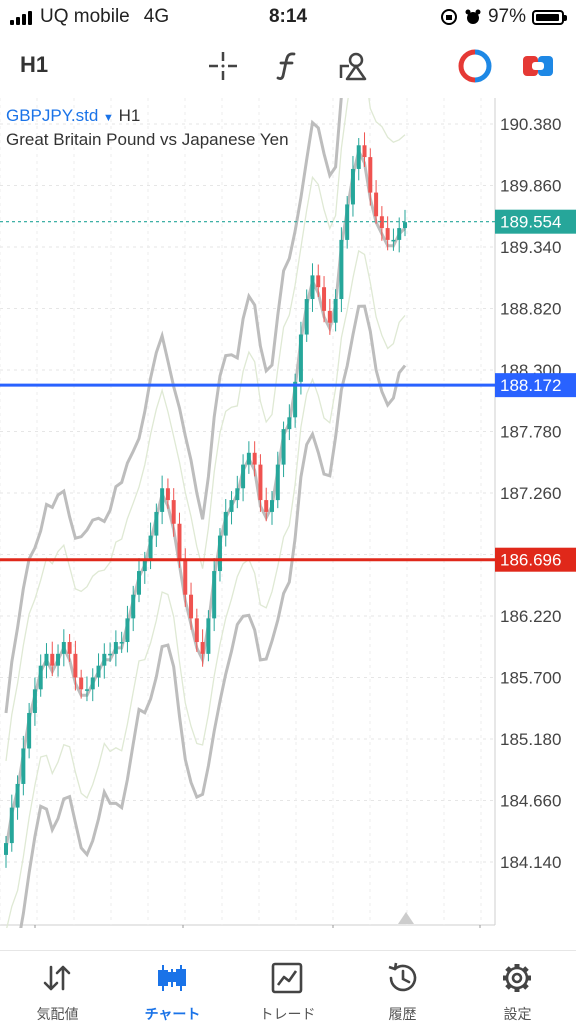 This screenshot has width=576, height=1025. Describe the element at coordinates (402, 977) in the screenshot. I see `history-clock-icon` at that location.